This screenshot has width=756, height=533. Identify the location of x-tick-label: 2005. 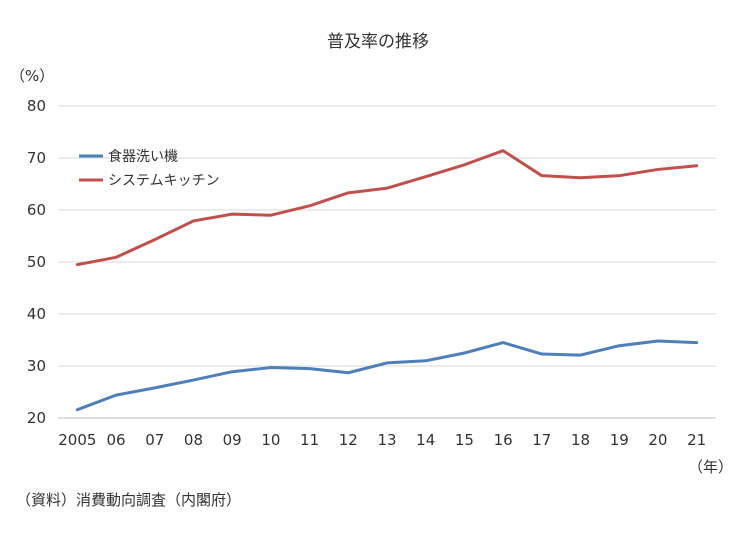
(77, 440).